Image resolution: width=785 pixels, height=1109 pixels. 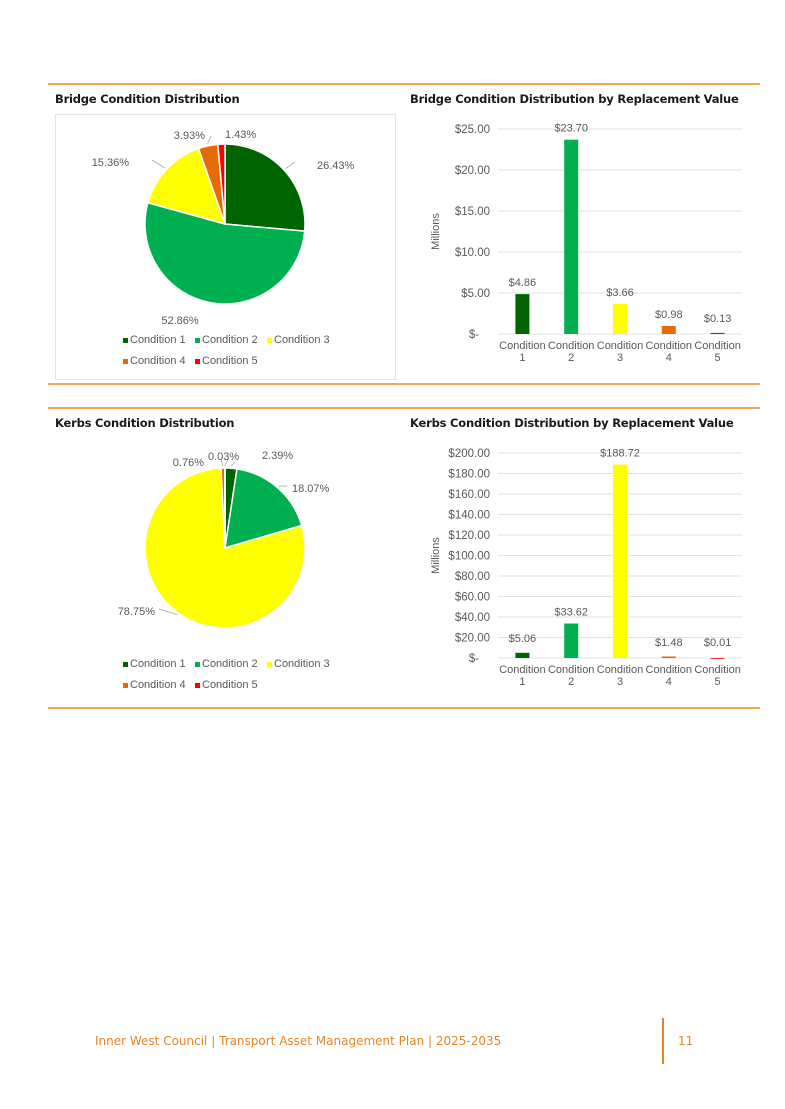 What do you see at coordinates (472, 171) in the screenshot?
I see `y-tick-4: $20.00` at bounding box center [472, 171].